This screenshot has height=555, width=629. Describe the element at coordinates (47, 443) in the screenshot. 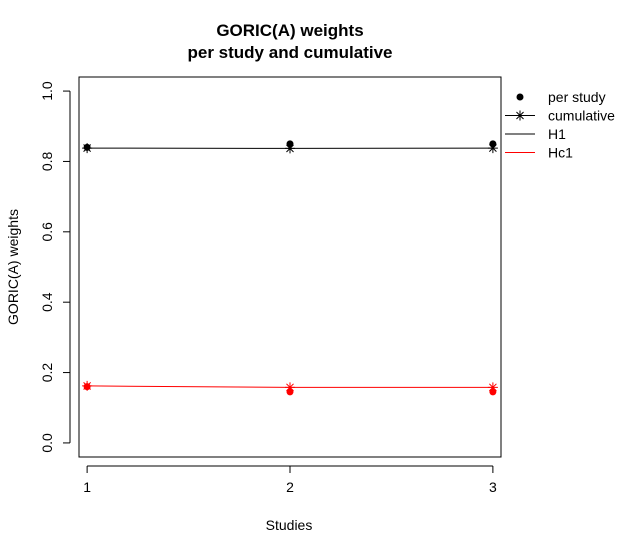

I see `y-tick-label: 0.0` at that location.